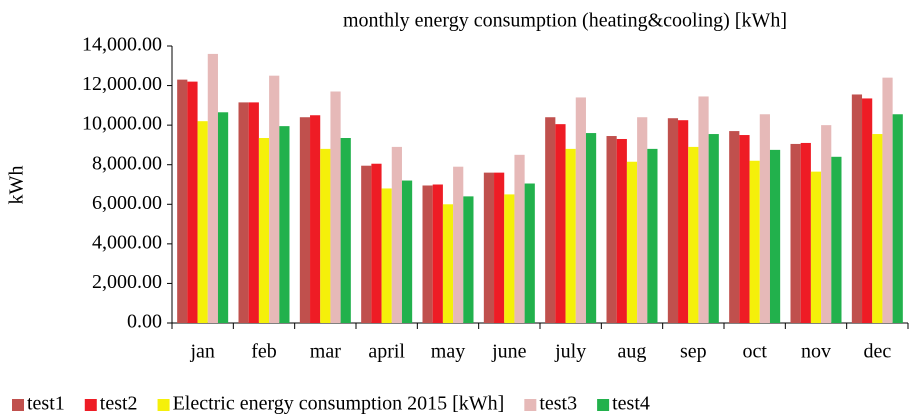 Image resolution: width=913 pixels, height=419 pixels. Describe the element at coordinates (46, 404) in the screenshot. I see `legend-label: test1` at that location.